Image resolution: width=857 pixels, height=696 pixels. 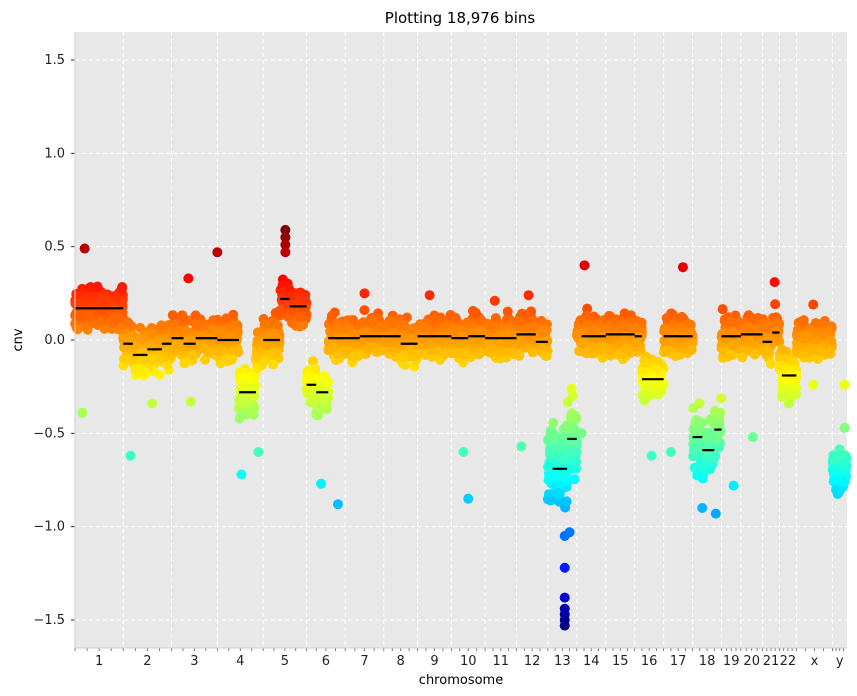 I want to click on chromosome-label: 2, so click(x=147, y=661).